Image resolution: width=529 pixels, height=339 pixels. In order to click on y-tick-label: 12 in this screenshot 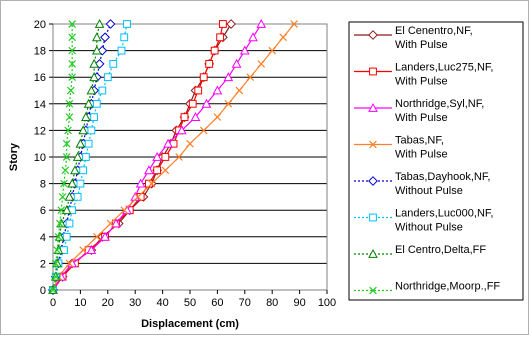, I will do `click(40, 131)`.